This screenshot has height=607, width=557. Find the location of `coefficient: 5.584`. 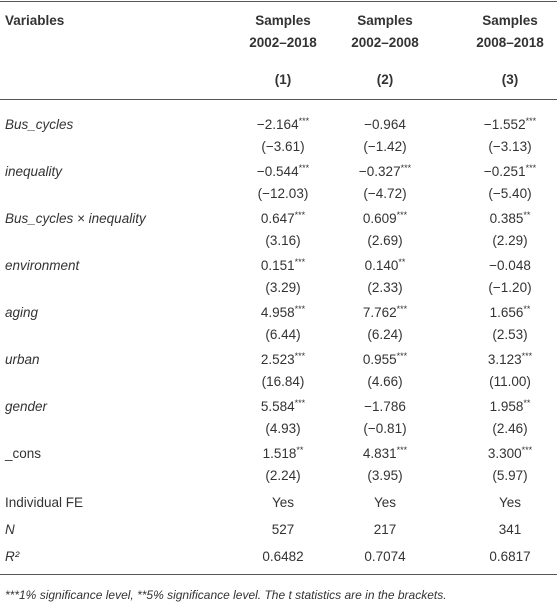

coefficient: 5.584 is located at coordinates (277, 406).